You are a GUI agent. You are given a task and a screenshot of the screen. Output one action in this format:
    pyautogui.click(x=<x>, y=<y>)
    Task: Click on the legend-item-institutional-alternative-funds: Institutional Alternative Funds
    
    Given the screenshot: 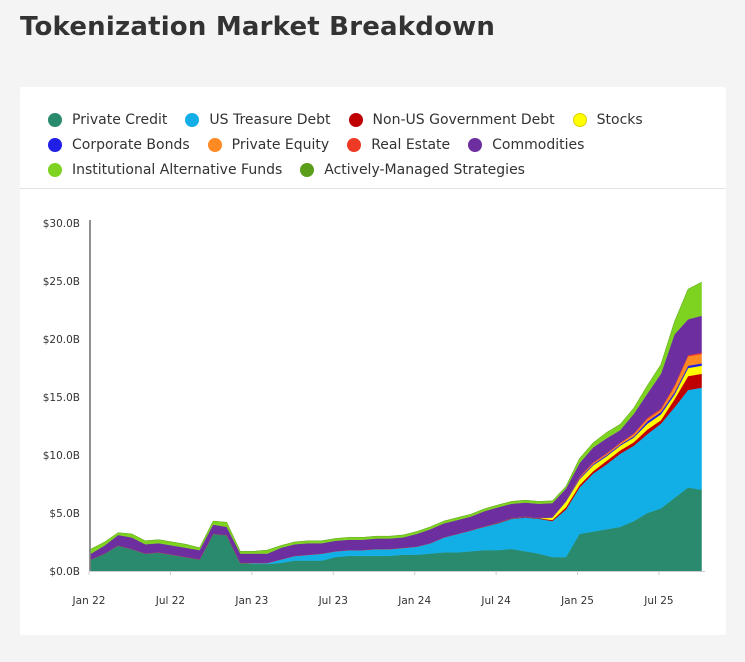 What is the action you would take?
    pyautogui.click(x=165, y=170)
    